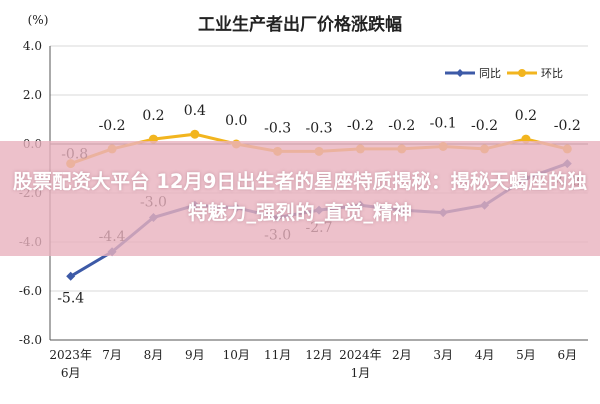  I want to click on x-tick-label: 2024年, so click(360, 355).